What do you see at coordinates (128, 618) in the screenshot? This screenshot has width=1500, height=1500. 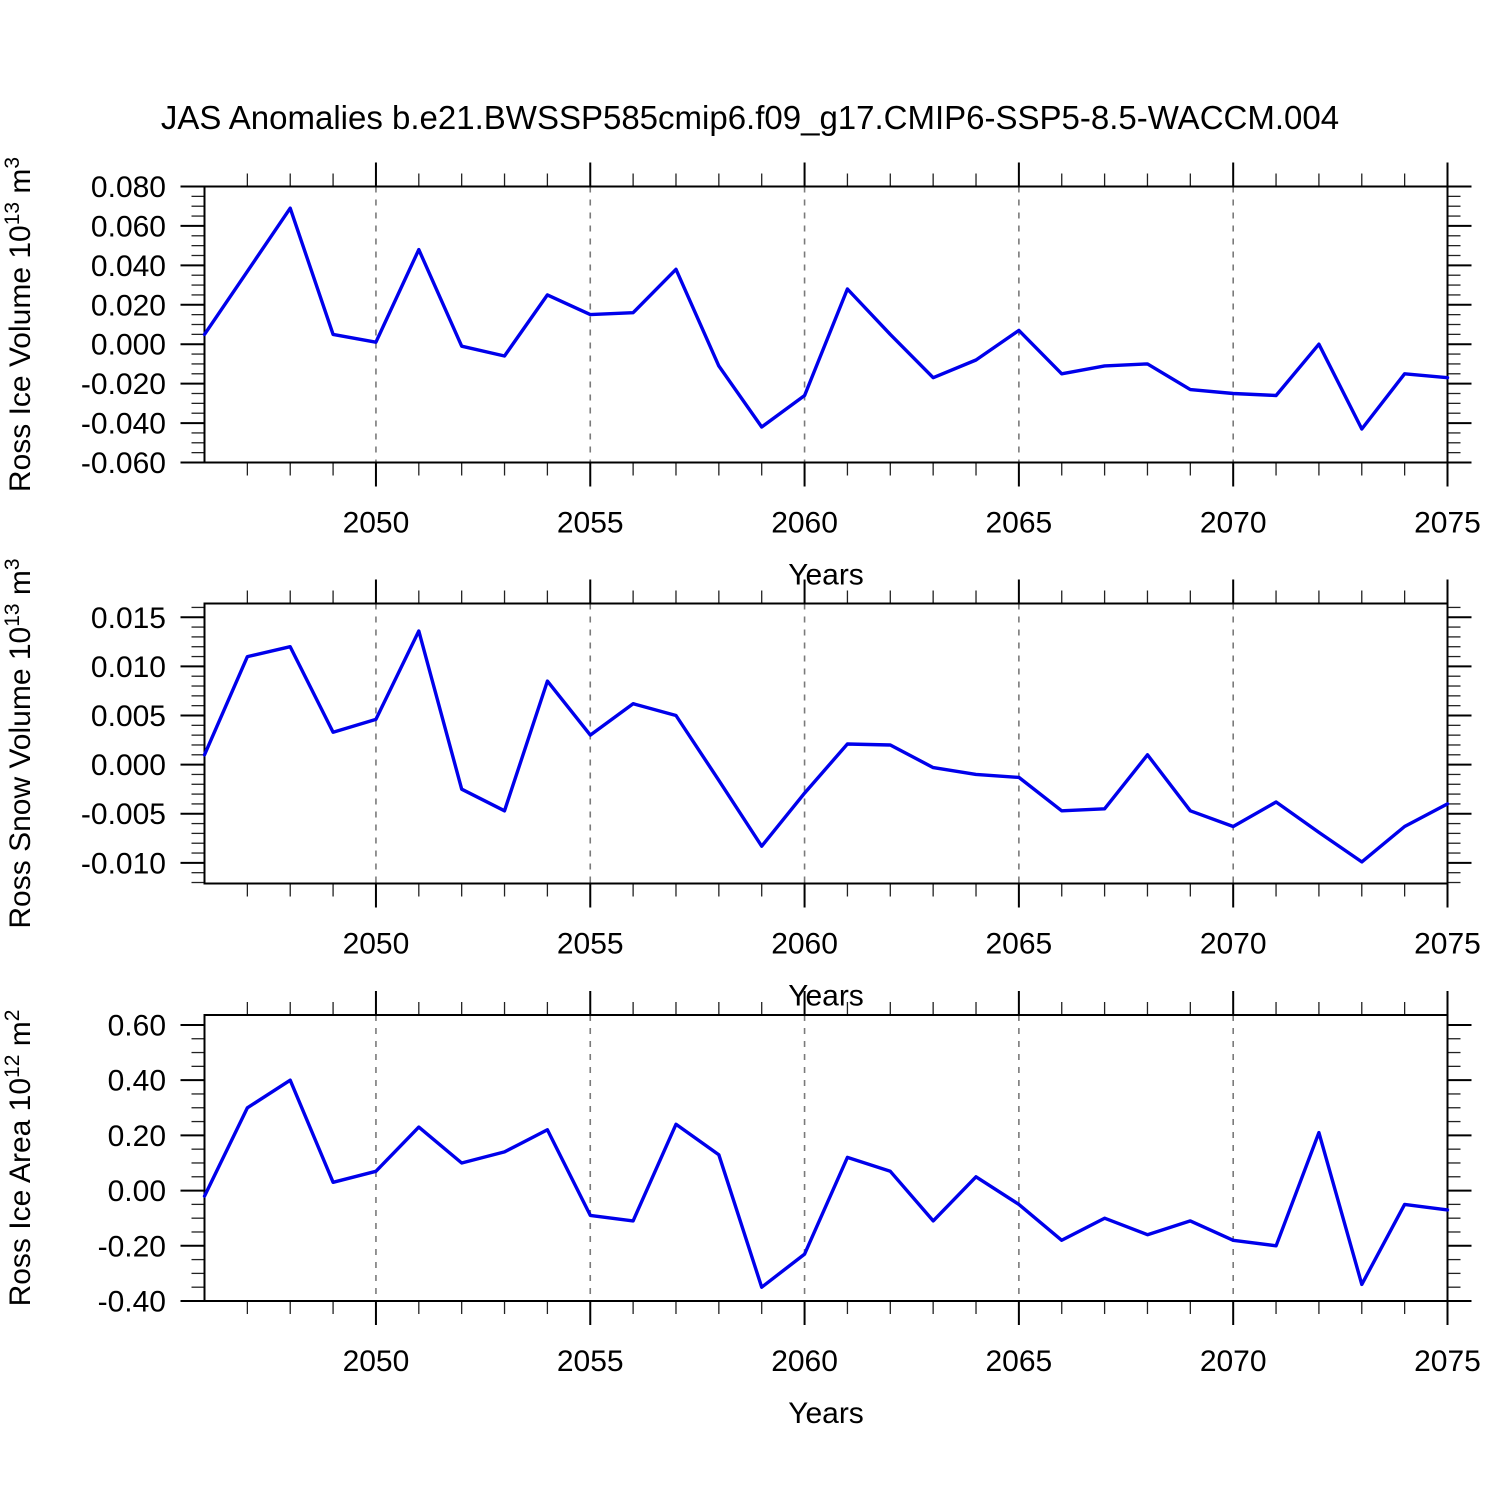 I see `y-tick-label: 0.015` at bounding box center [128, 618].